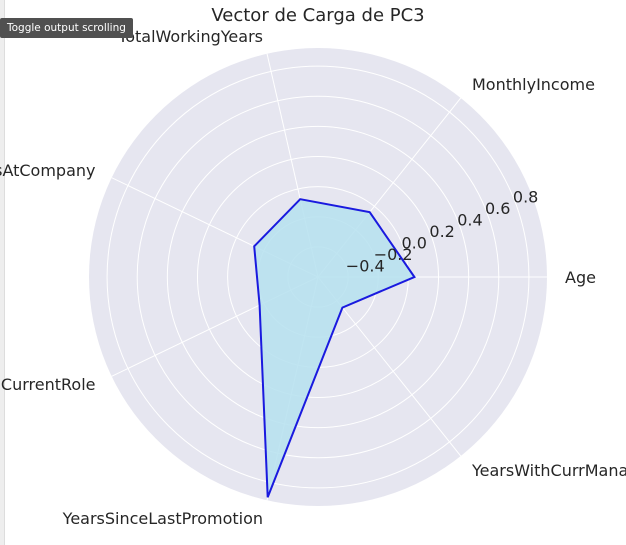  I want to click on radial-tick-label: 0.4, so click(469, 219).